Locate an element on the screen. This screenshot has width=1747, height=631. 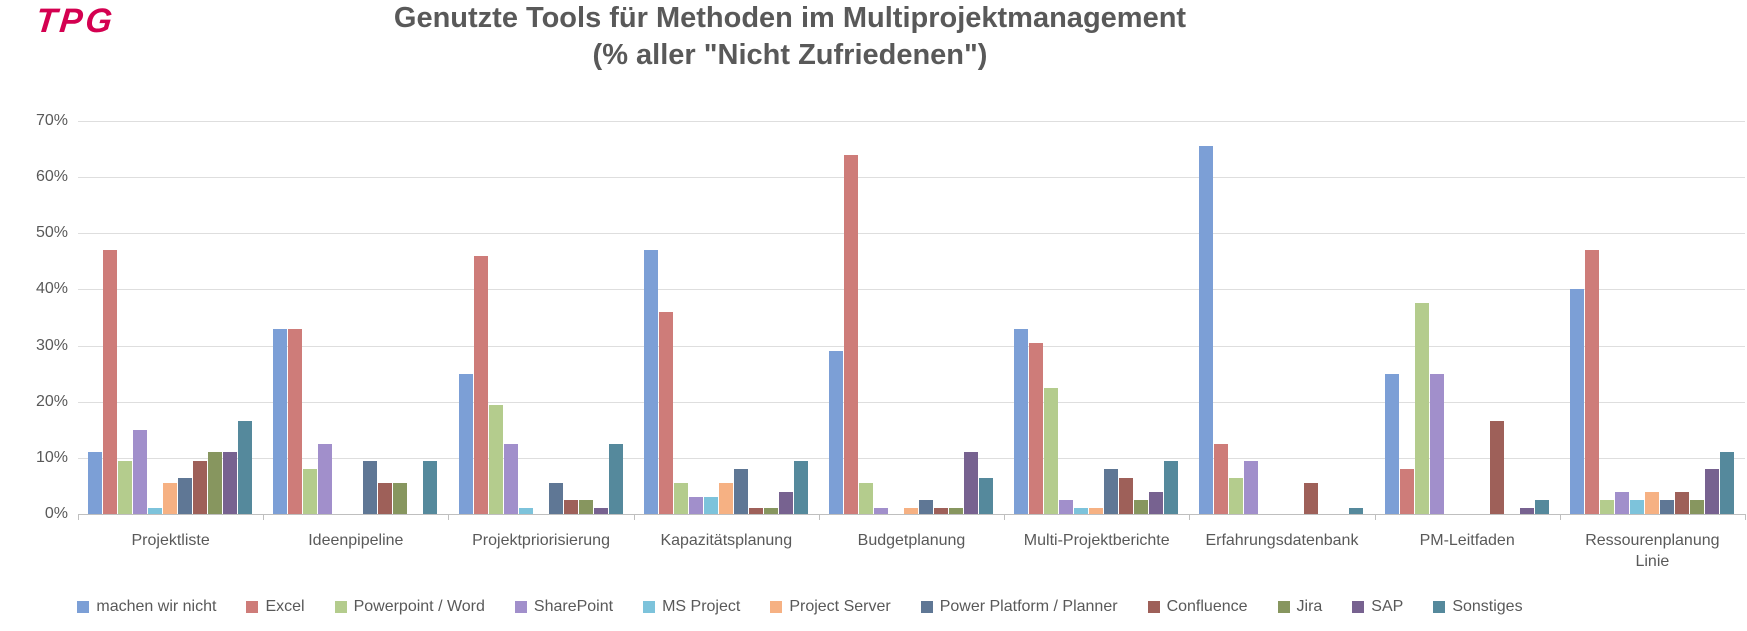
legend-item-sonstiges: Sonstiges is located at coordinates (1478, 607).